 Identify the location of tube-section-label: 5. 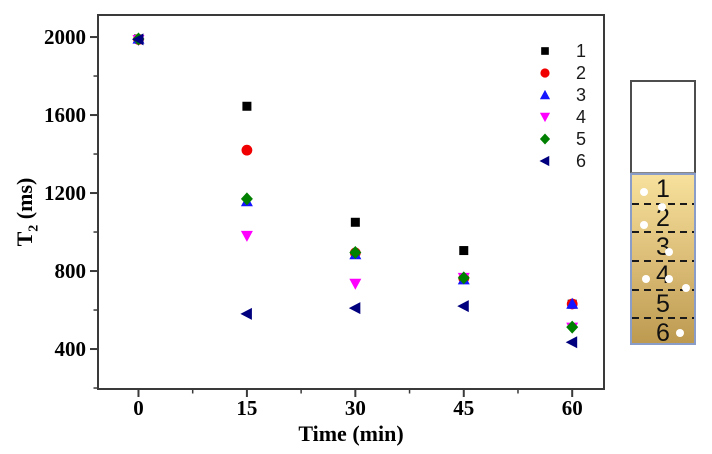
(663, 303).